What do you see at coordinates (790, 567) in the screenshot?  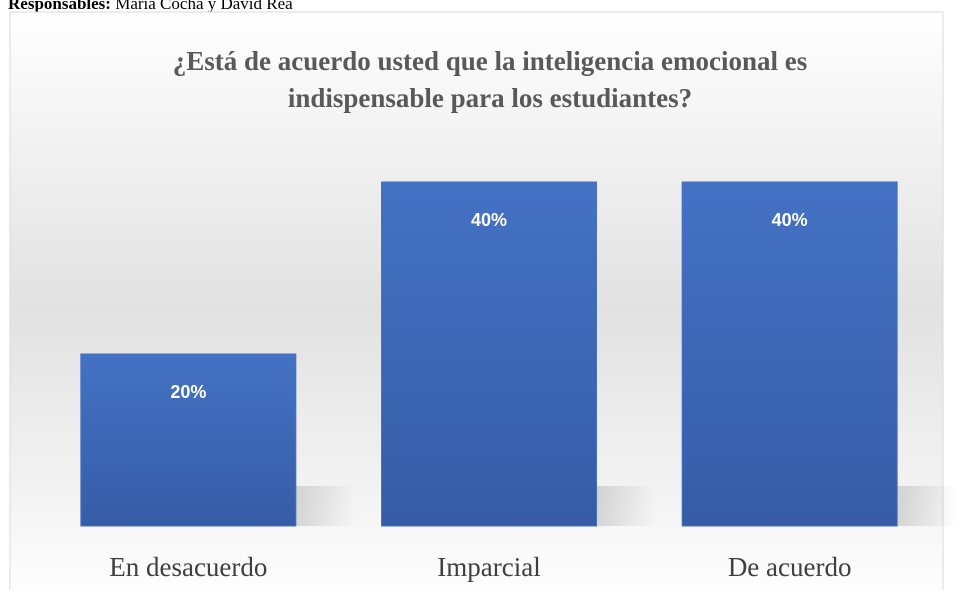 I see `x-tick-label: De acuerdo` at bounding box center [790, 567].